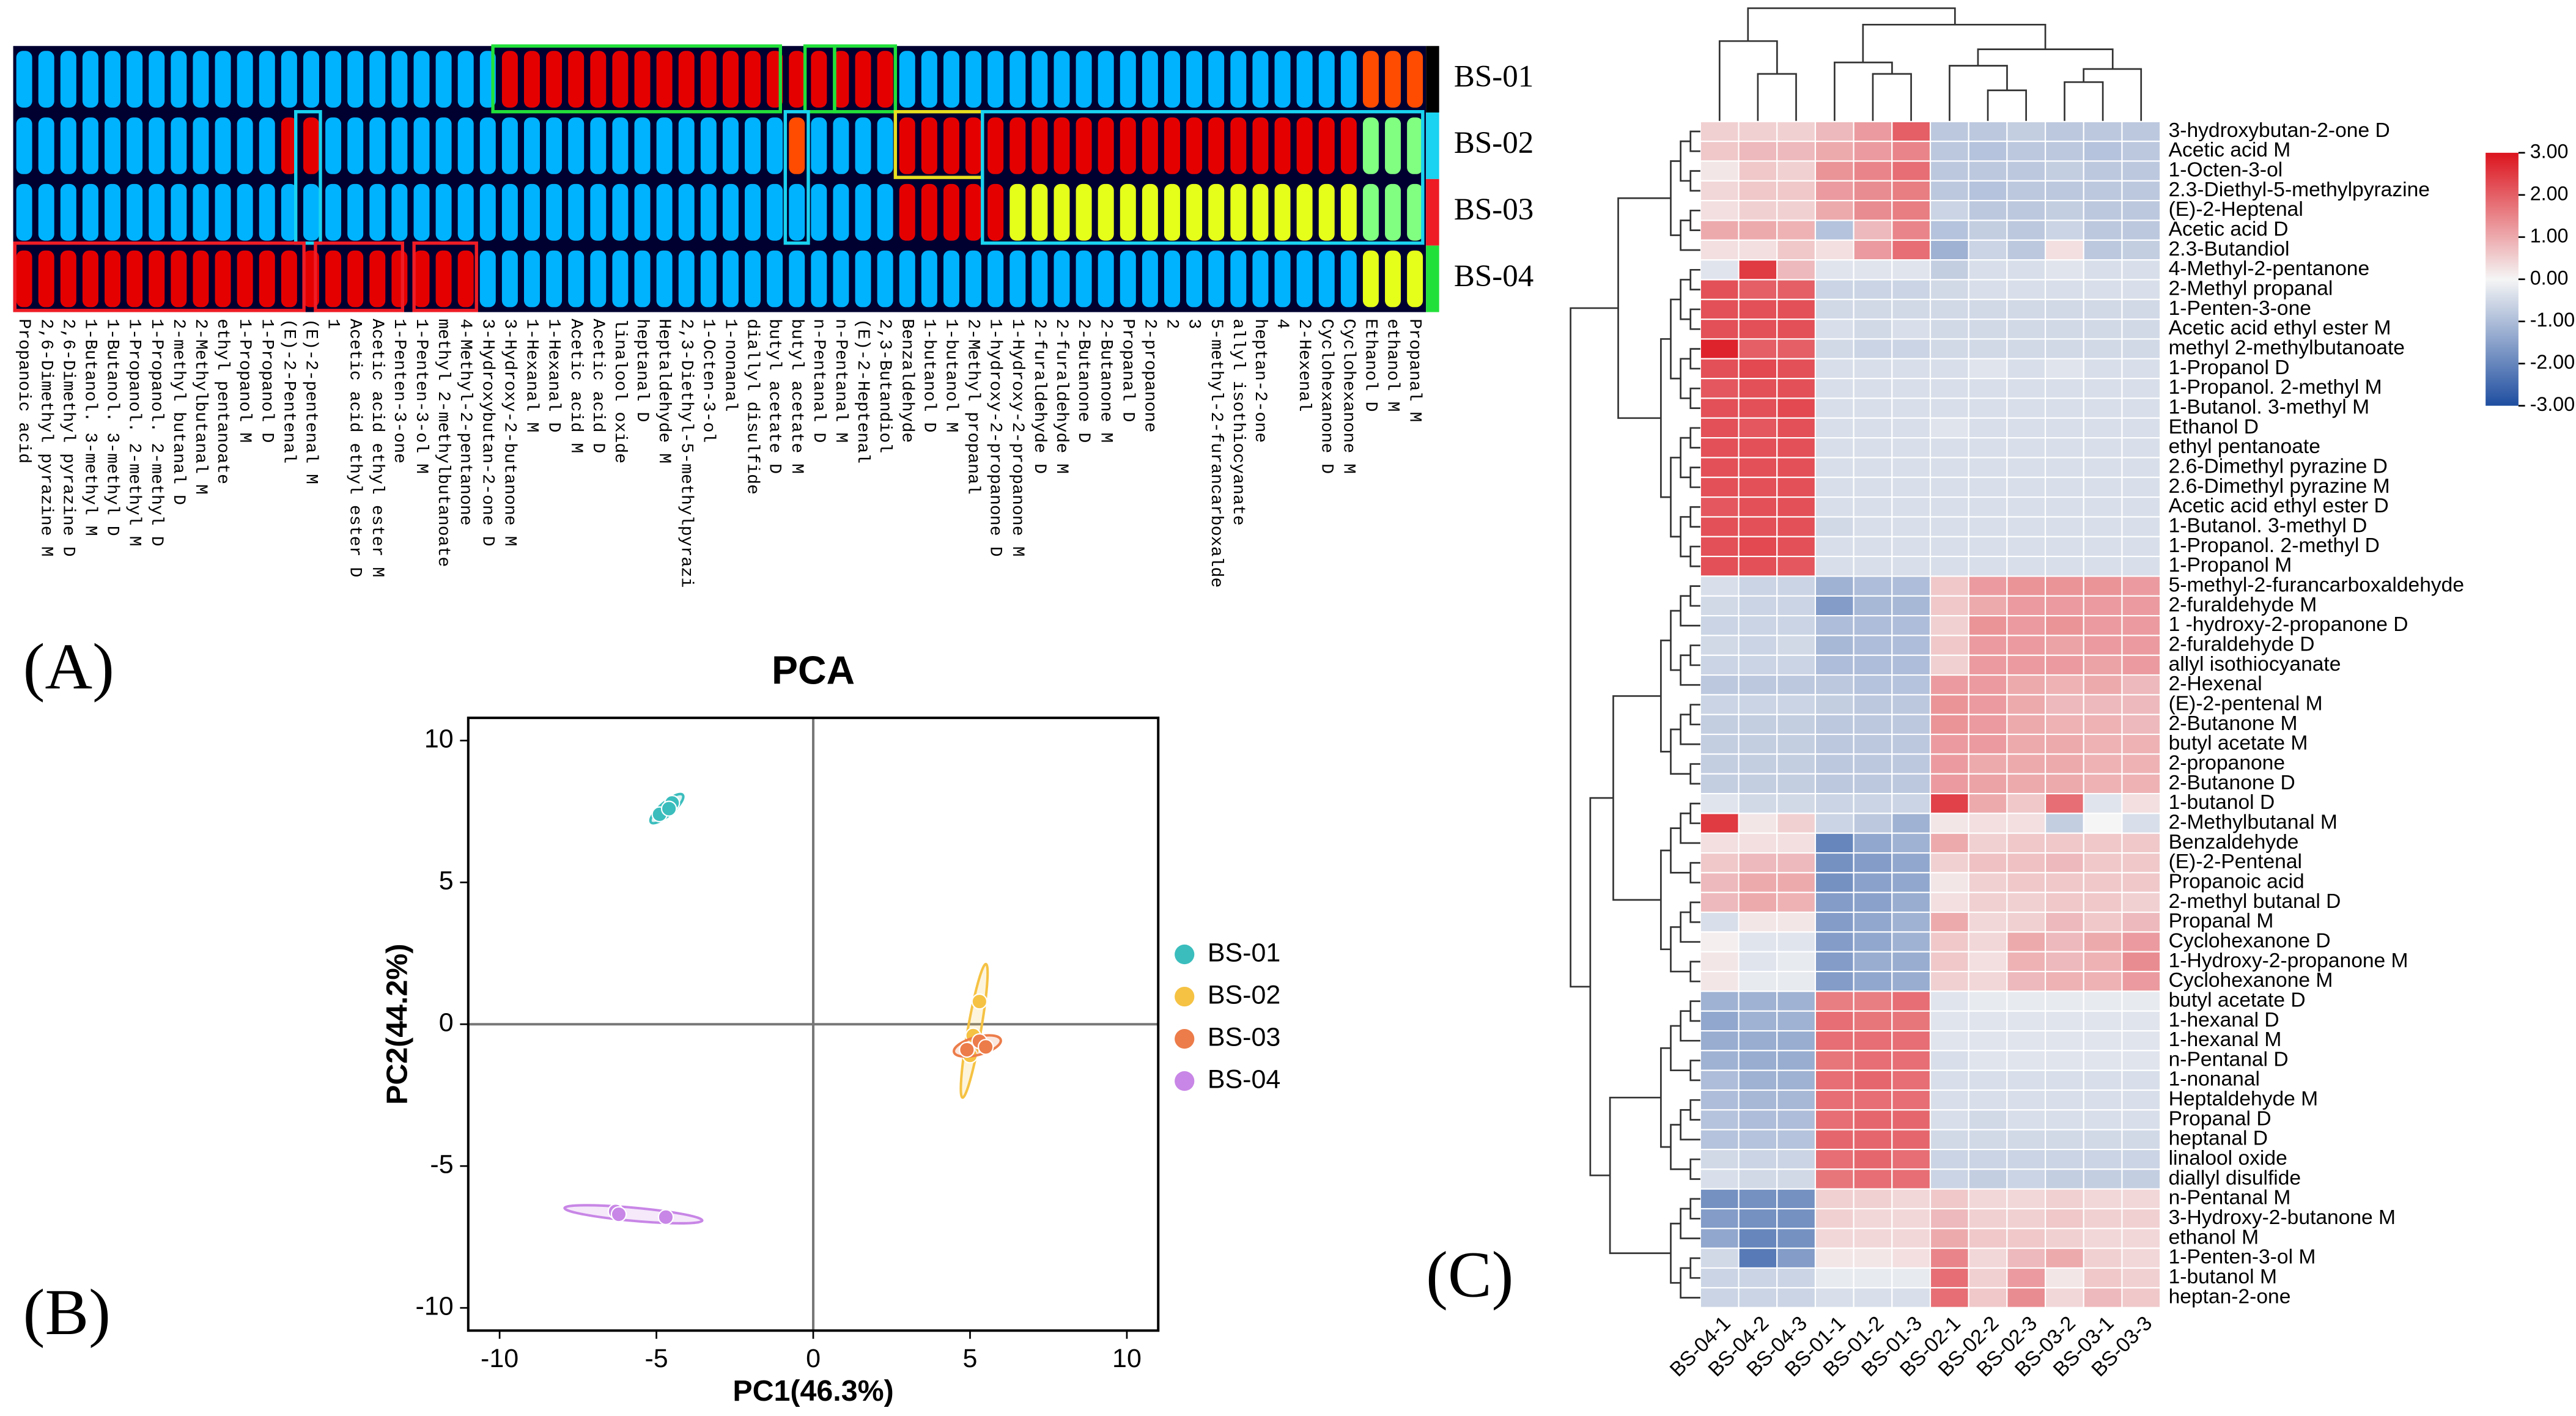 Image resolution: width=2576 pixels, height=1416 pixels. I want to click on color-bar-label: 0.00, so click(2549, 278).